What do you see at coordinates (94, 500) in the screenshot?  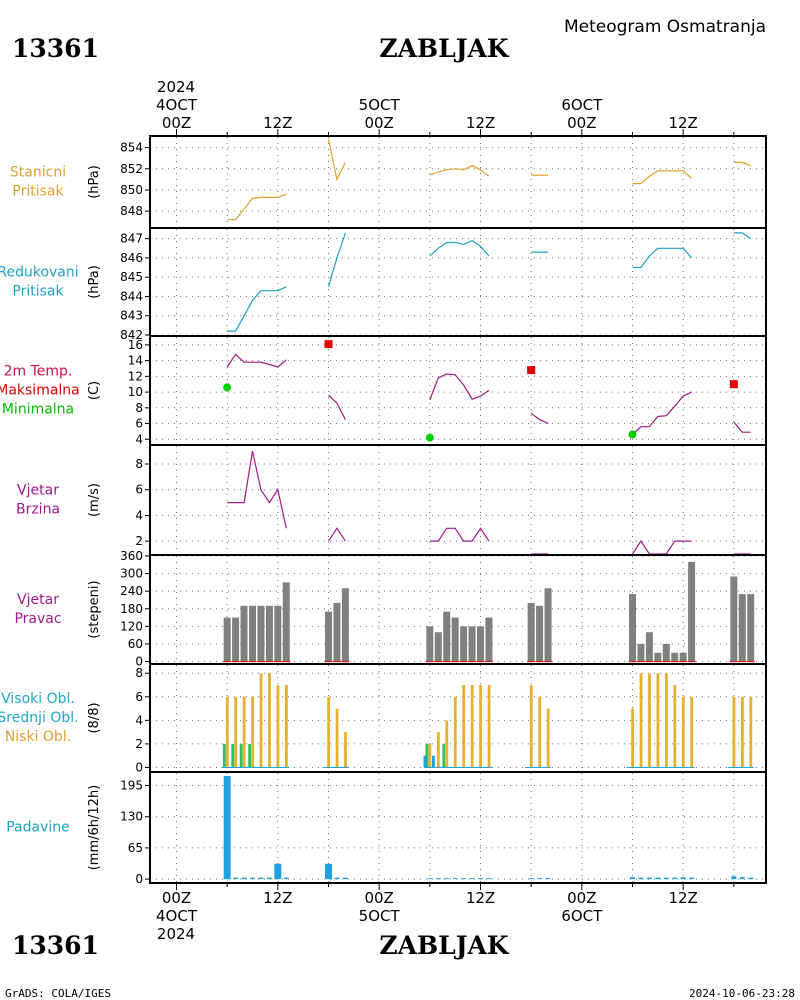 I see `y-axis-label: (m/s)` at bounding box center [94, 500].